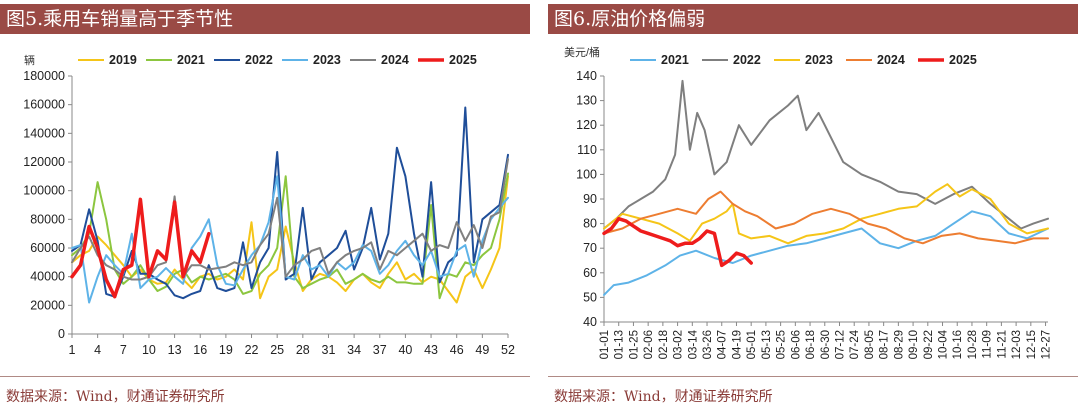 The height and width of the screenshot is (418, 1080). What do you see at coordinates (649, 344) in the screenshot?
I see `right-x-tick-label: 02-06` at bounding box center [649, 344].